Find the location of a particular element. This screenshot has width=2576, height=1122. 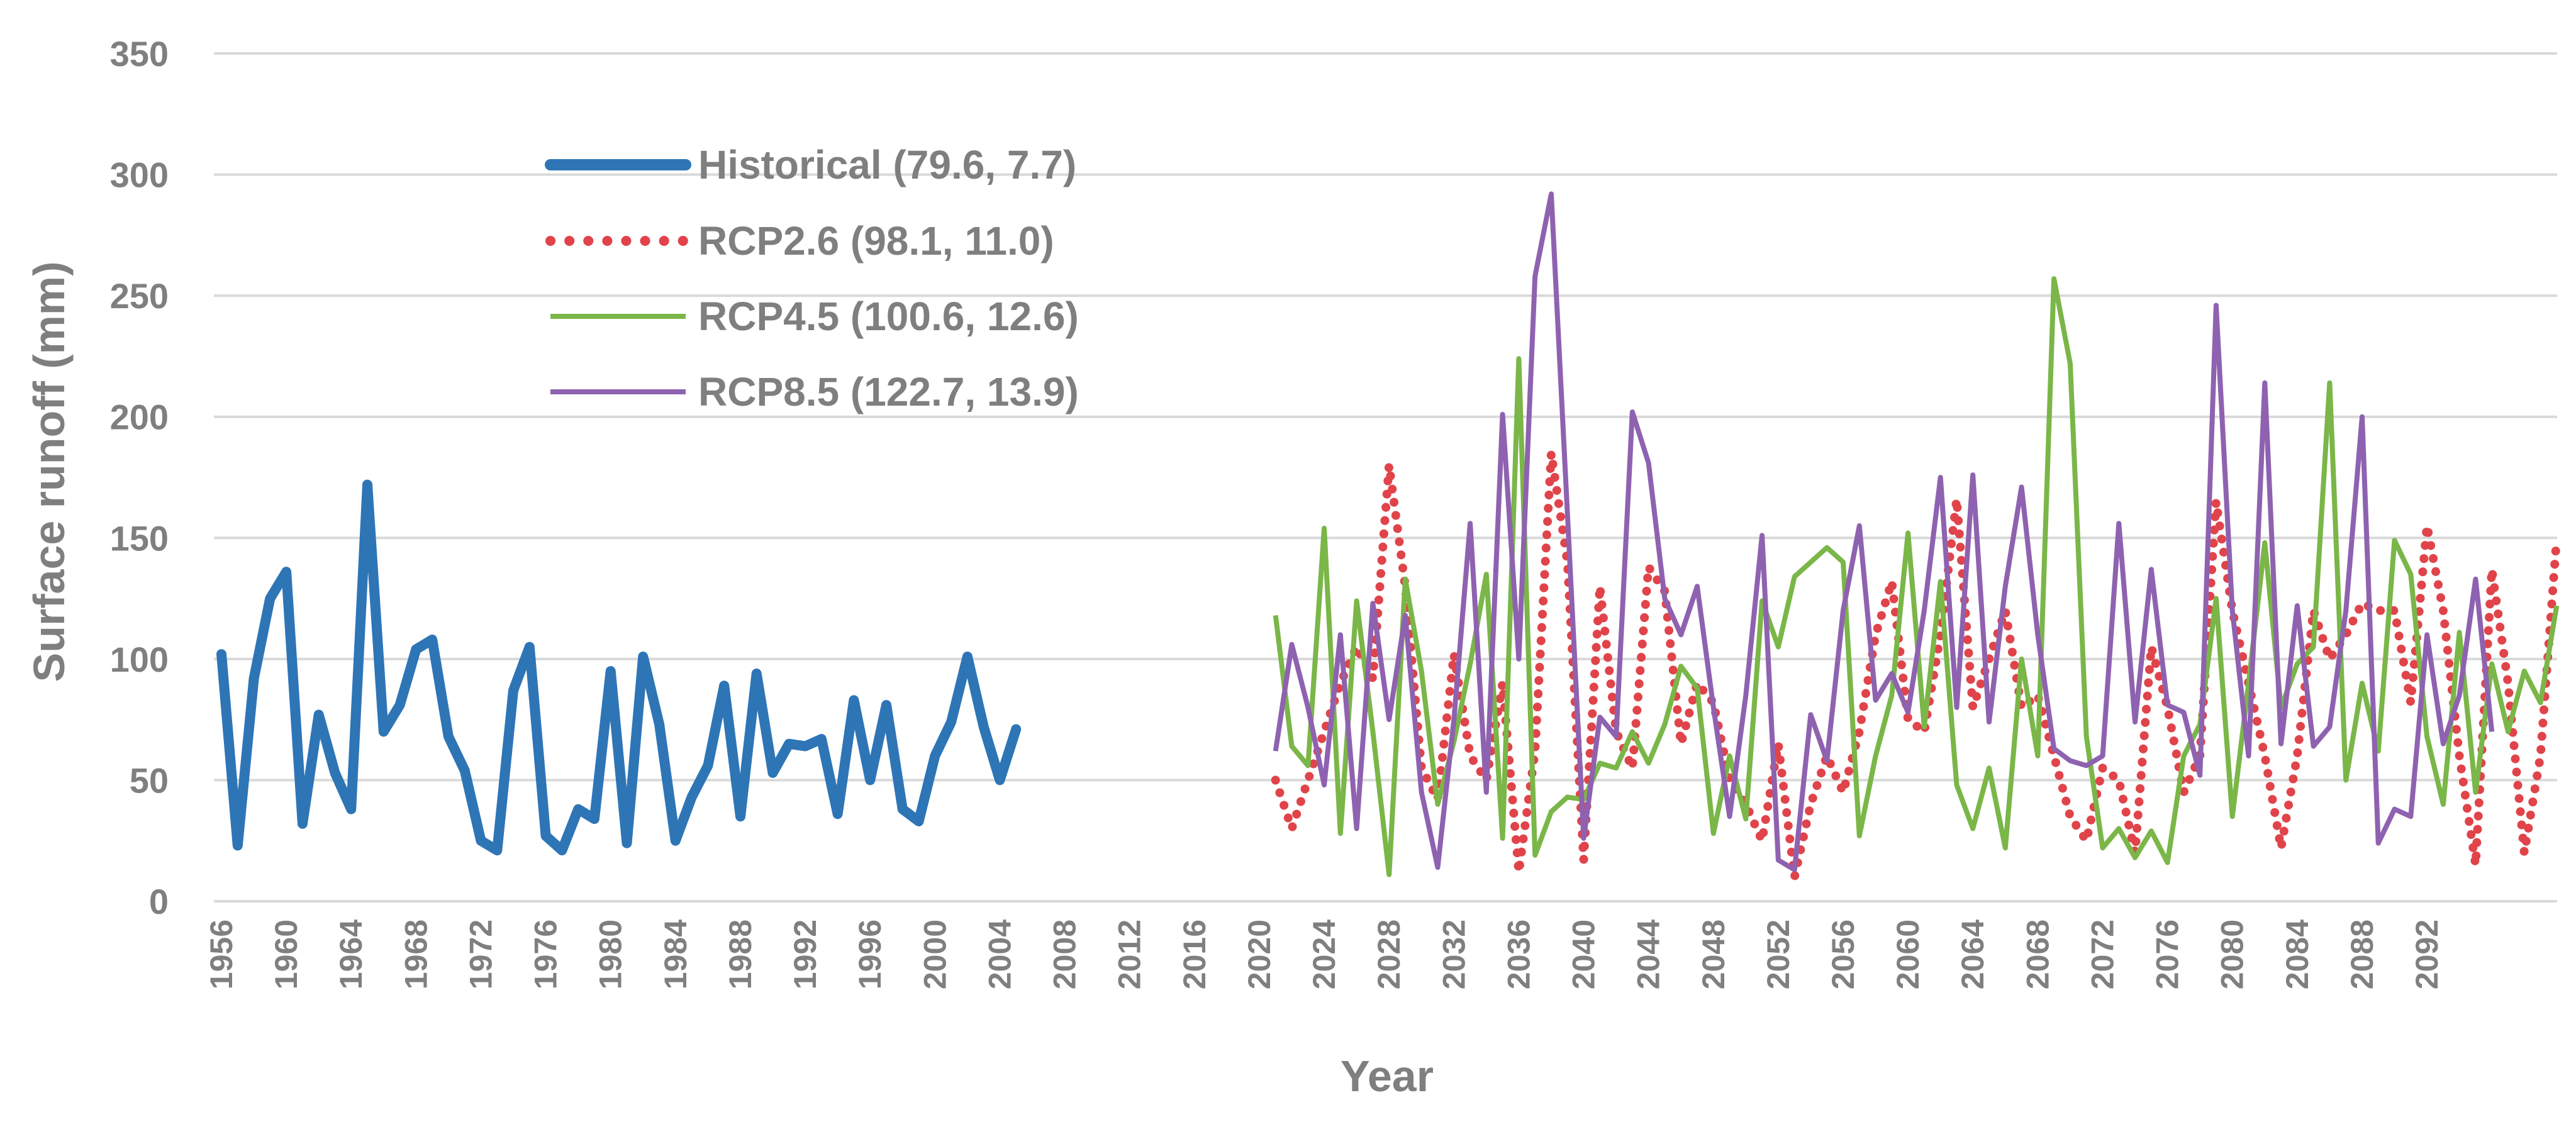

x-tick-label: 1984 is located at coordinates (675, 954).